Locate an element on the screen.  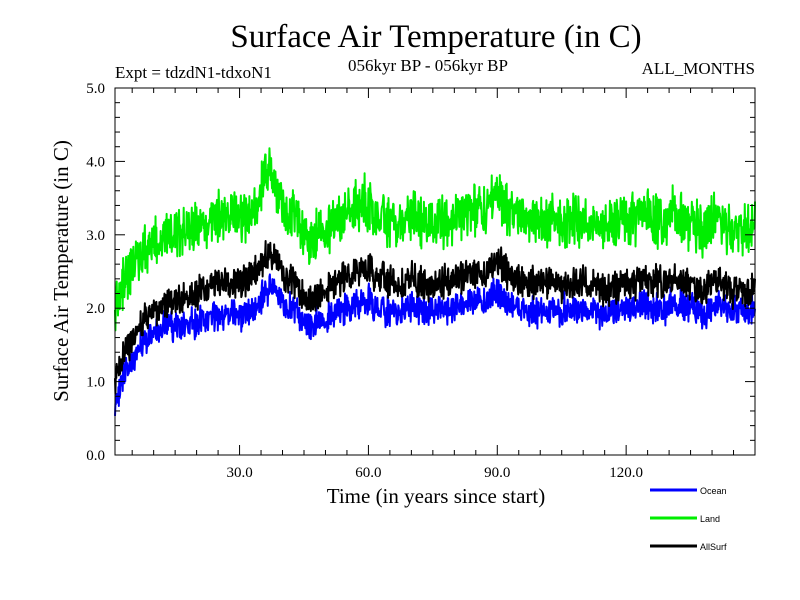
chart-title: Surface Air Temperature (in C) is located at coordinates (435, 37).